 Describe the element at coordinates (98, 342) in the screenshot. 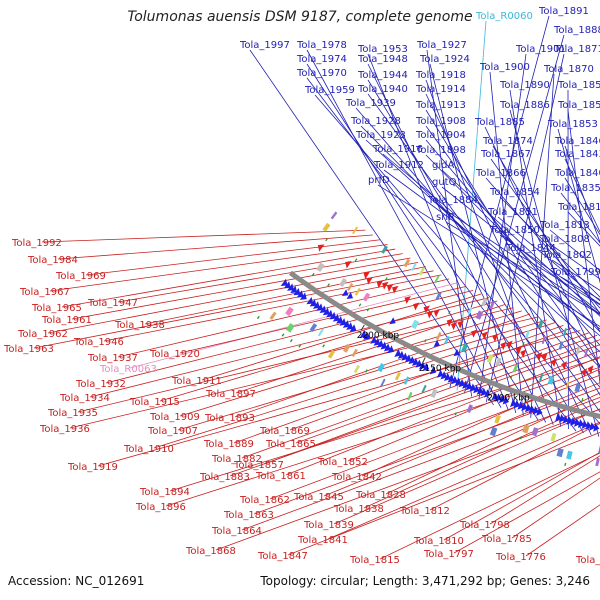

I see `reverse-gene-label: Tola_1946` at that location.